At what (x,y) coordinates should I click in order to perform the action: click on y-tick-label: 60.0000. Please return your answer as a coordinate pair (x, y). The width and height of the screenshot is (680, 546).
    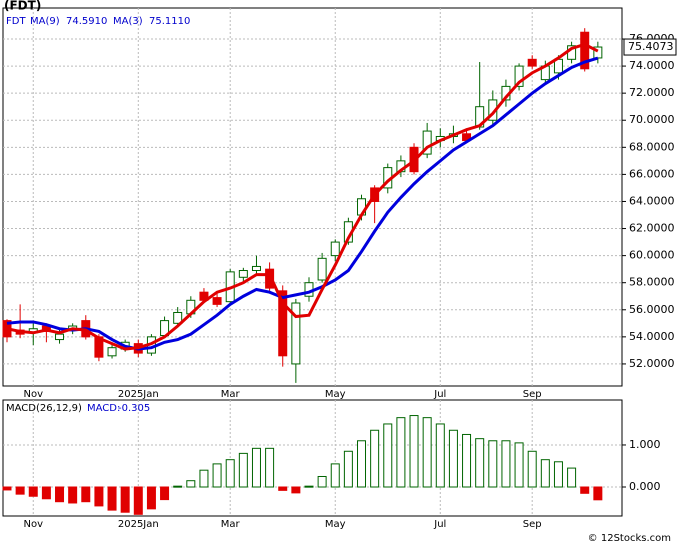
    Looking at the image, I should click on (652, 255).